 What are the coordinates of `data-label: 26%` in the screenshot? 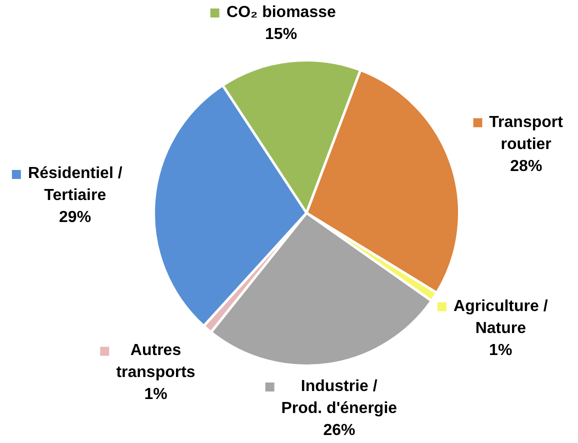 It's located at (339, 431).